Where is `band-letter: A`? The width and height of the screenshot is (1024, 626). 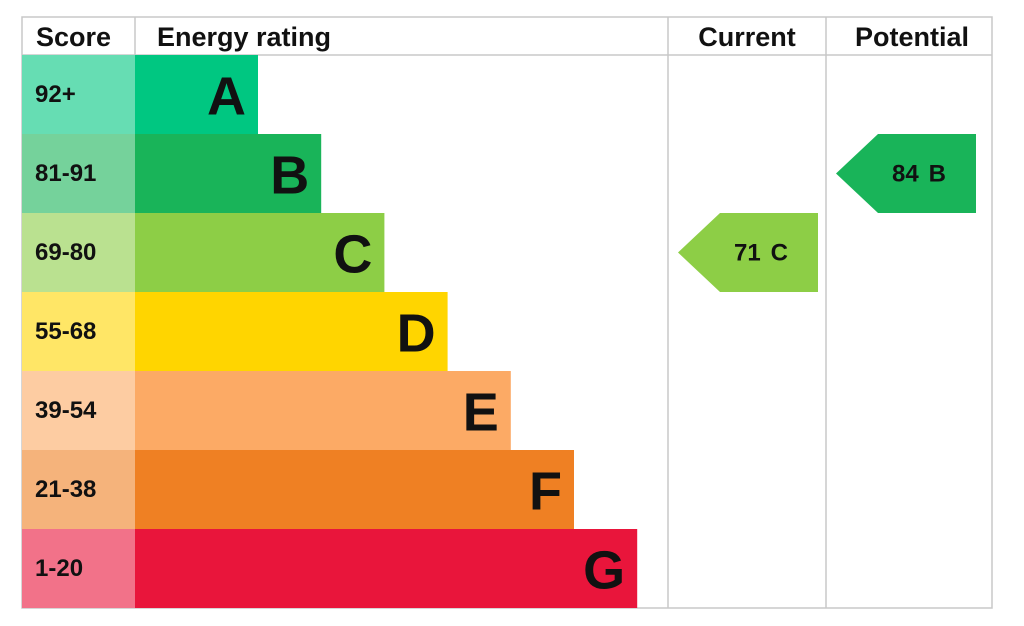
band-letter: A is located at coordinates (226, 97).